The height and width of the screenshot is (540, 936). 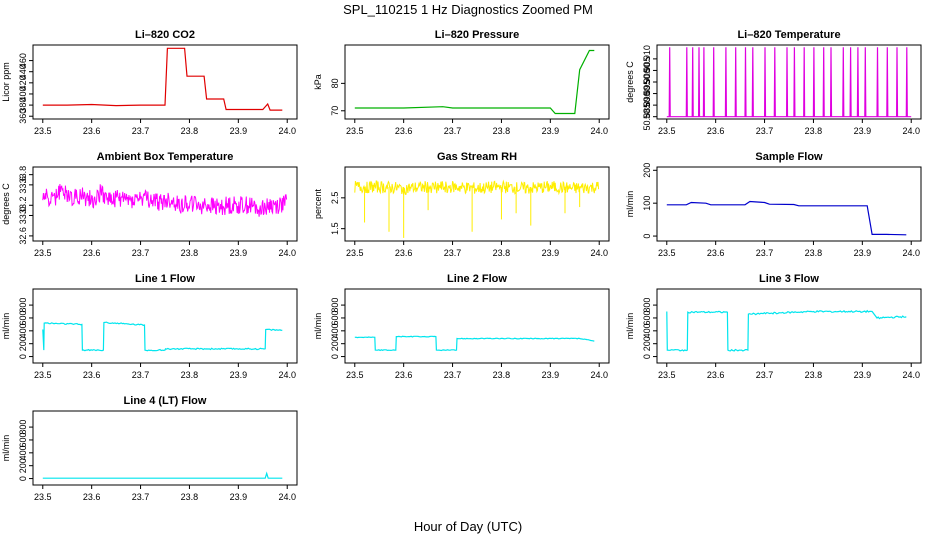 What do you see at coordinates (647, 94) in the screenshot?
I see `y-tick-label: 50.895` at bounding box center [647, 94].